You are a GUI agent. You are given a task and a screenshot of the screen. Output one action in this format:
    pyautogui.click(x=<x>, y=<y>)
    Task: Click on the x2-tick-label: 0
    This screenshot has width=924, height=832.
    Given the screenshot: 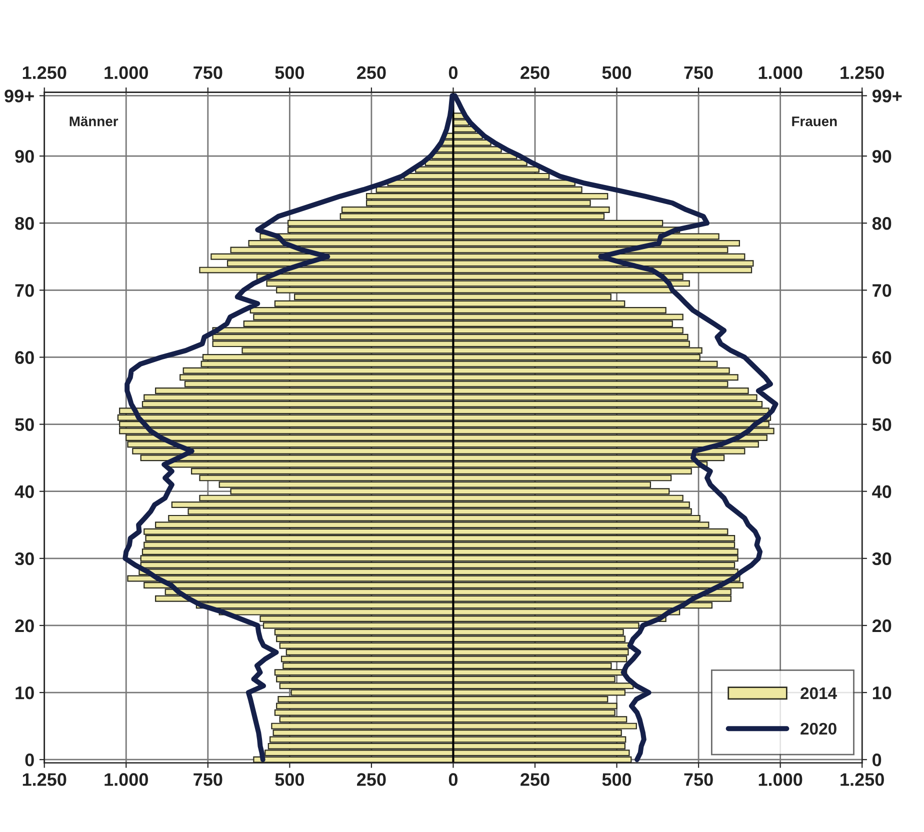 What is the action you would take?
    pyautogui.click(x=453, y=73)
    